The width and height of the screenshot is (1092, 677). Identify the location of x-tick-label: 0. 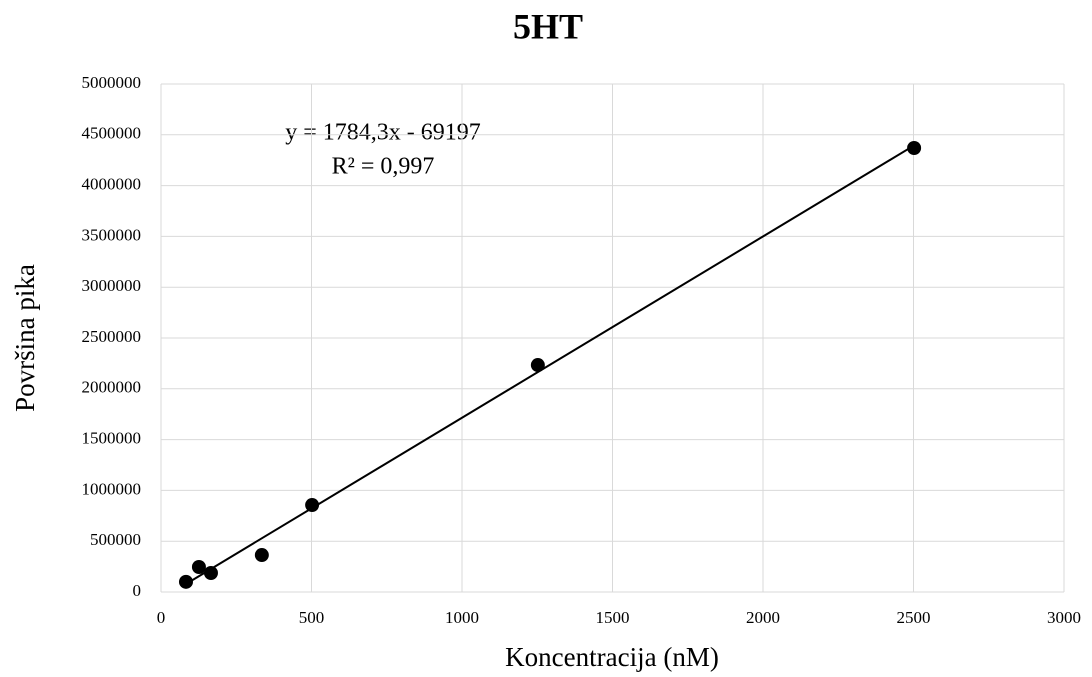
(161, 617).